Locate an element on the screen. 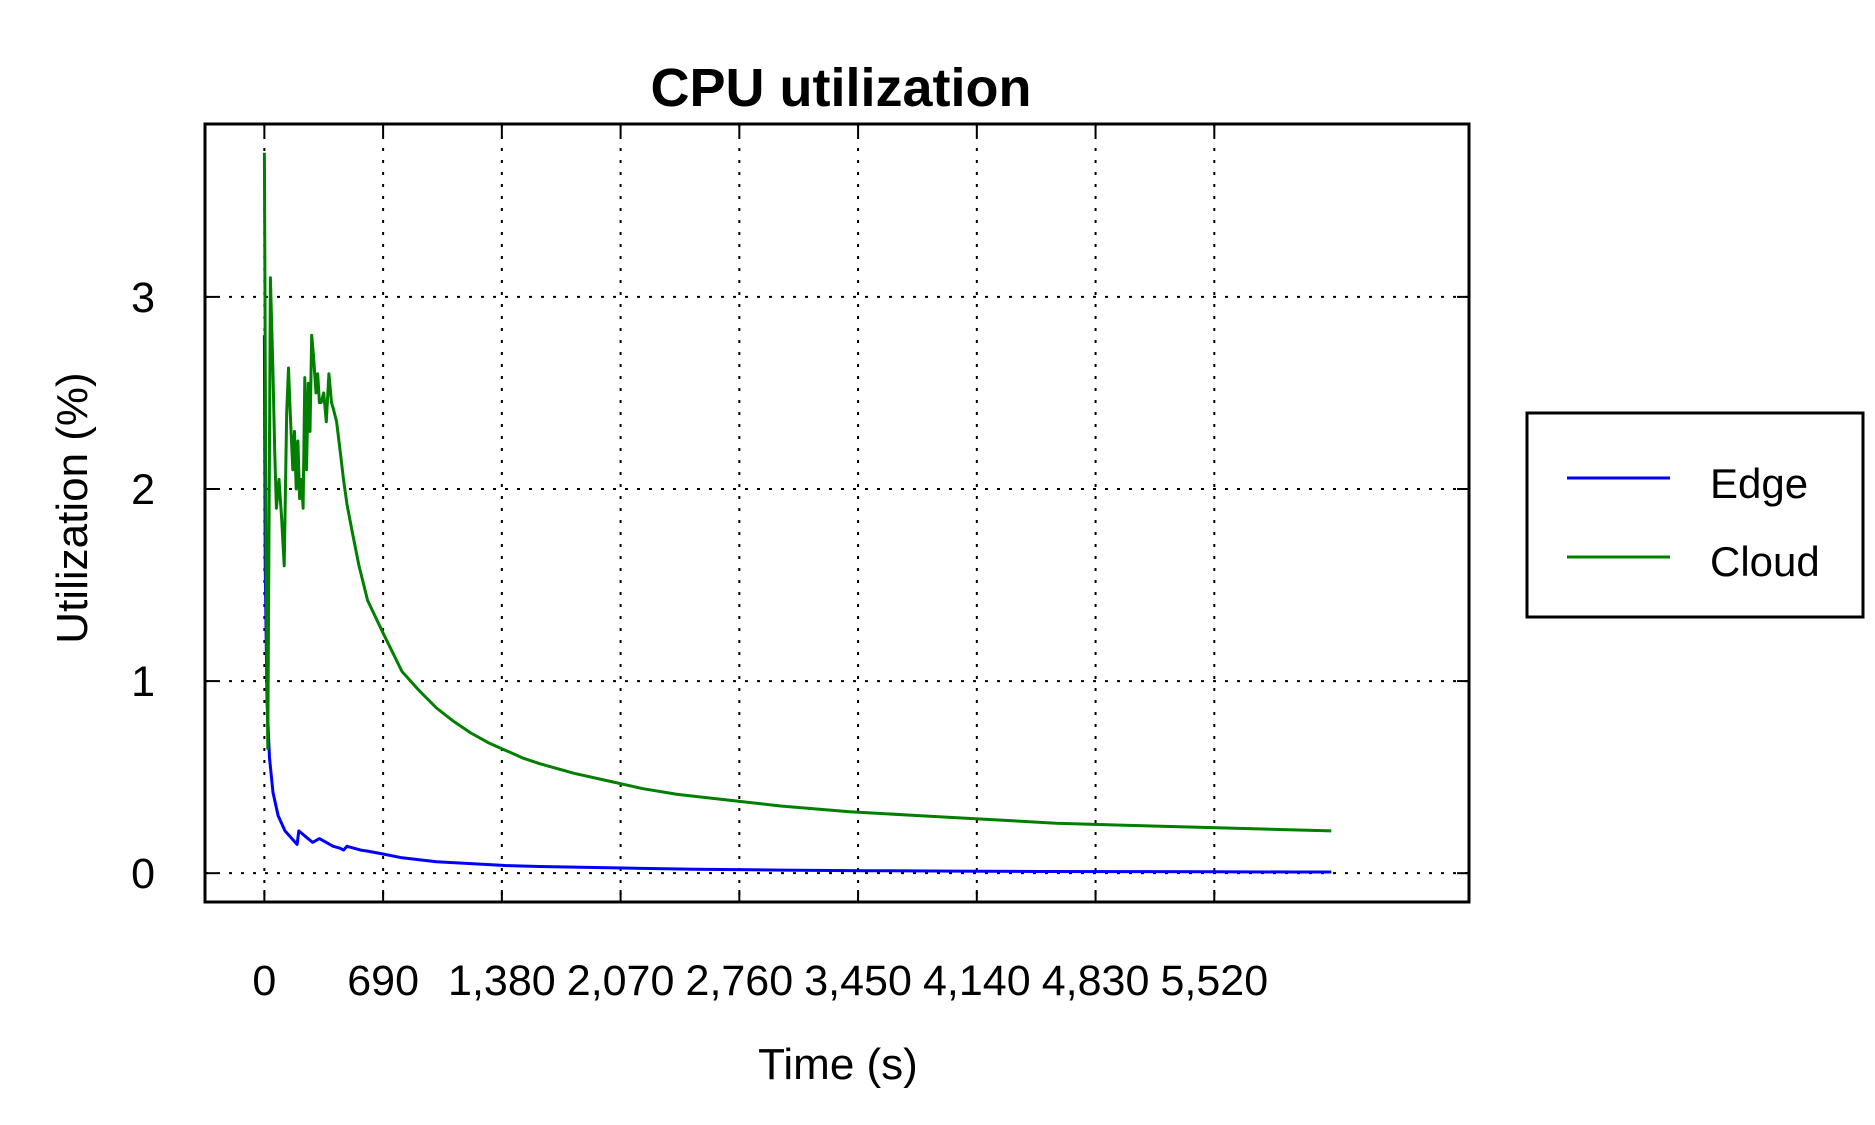  x-tick-label: 4,140 is located at coordinates (977, 981).